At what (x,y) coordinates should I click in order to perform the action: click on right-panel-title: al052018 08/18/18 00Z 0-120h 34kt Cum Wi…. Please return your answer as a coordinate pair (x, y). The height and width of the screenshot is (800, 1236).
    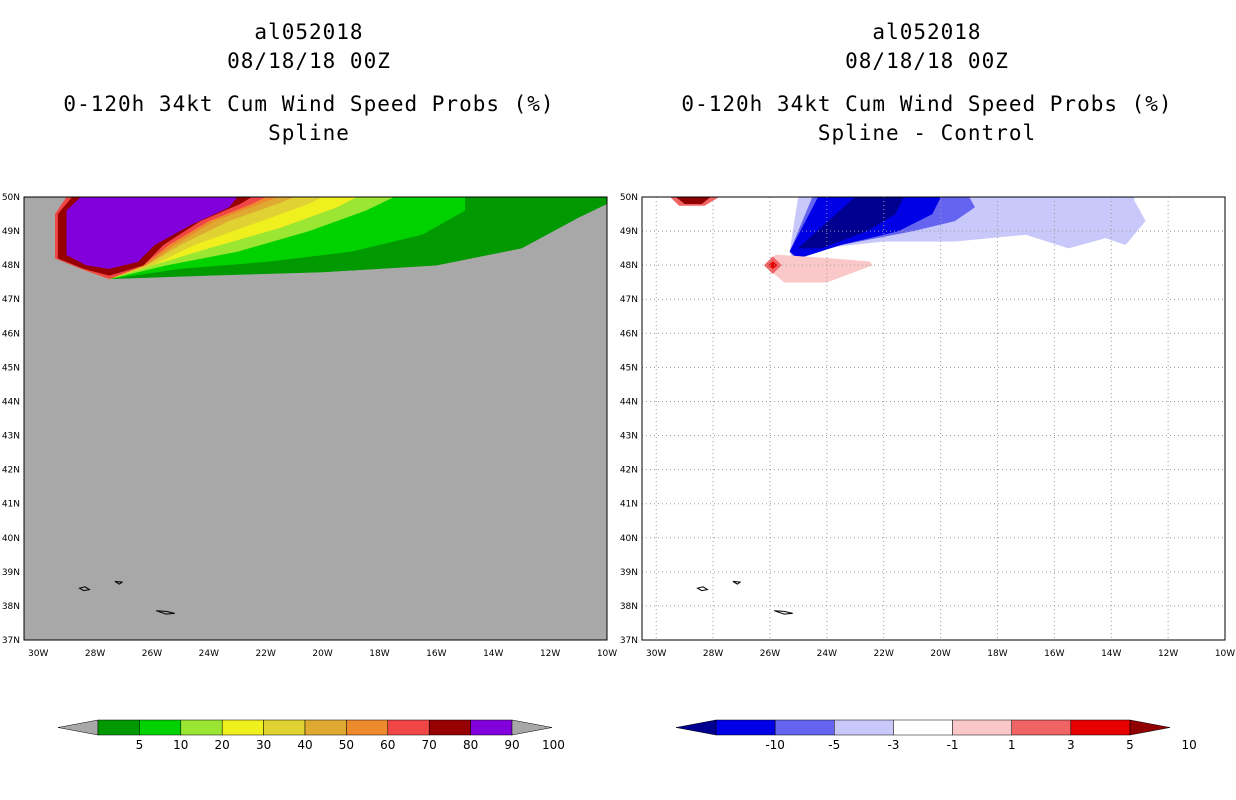
    Looking at the image, I should click on (927, 83).